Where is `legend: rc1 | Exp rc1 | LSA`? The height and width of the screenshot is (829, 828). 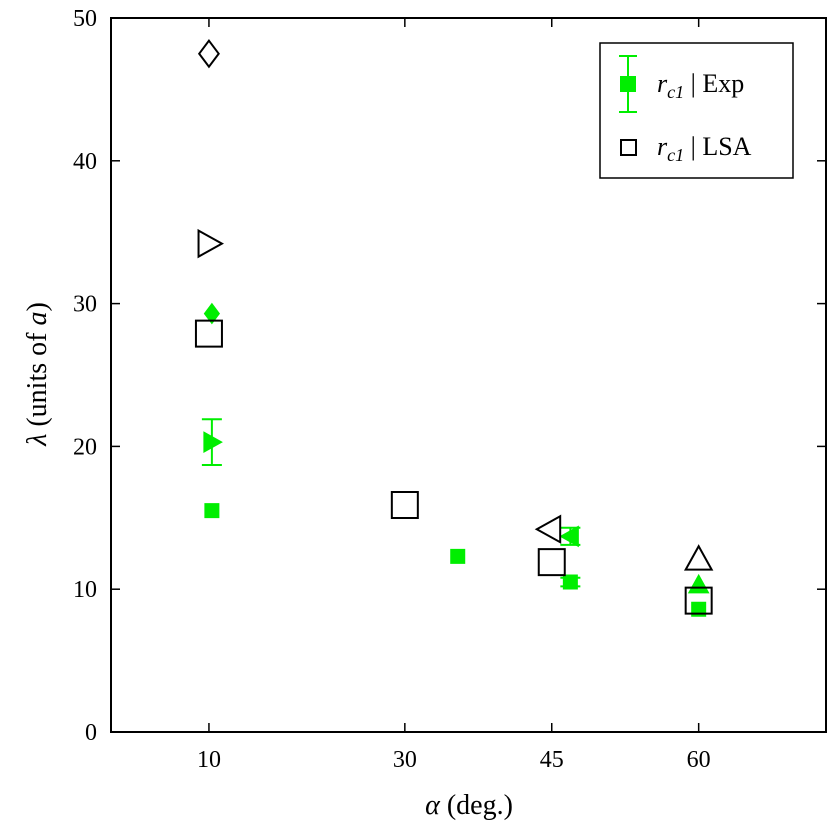 legend: rc1 | Exp rc1 | LSA is located at coordinates (696, 110).